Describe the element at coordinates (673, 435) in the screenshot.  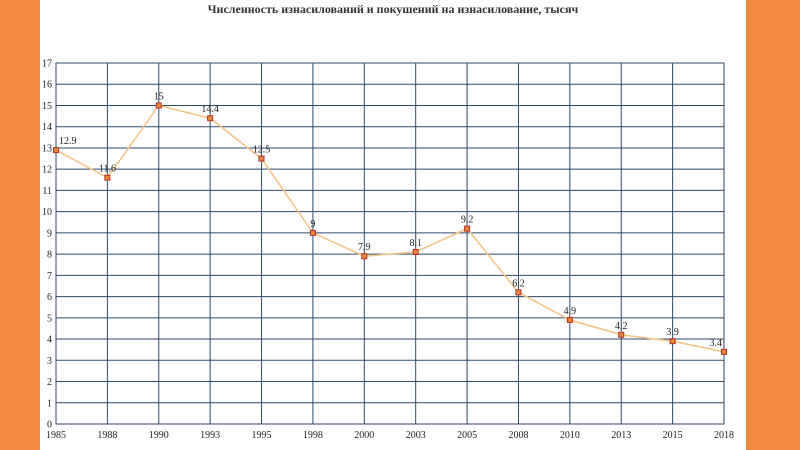
I see `x-tick-label: 2015` at that location.